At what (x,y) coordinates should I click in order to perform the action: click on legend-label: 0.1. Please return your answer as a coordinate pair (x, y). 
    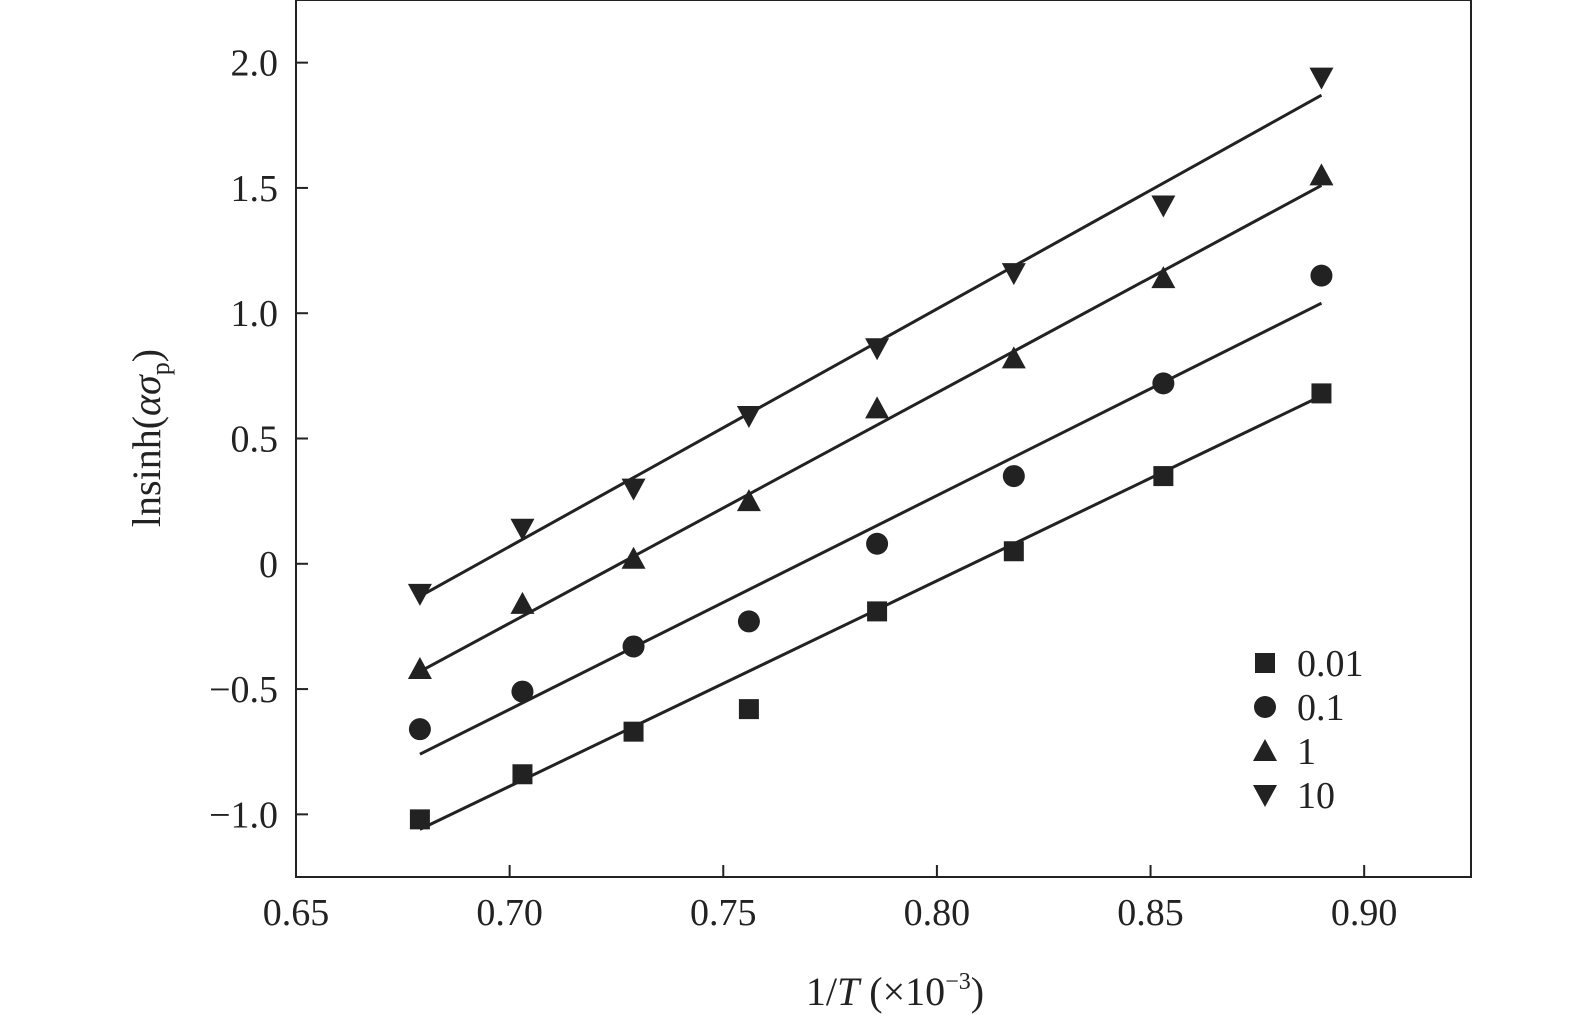
    Looking at the image, I should click on (1321, 708).